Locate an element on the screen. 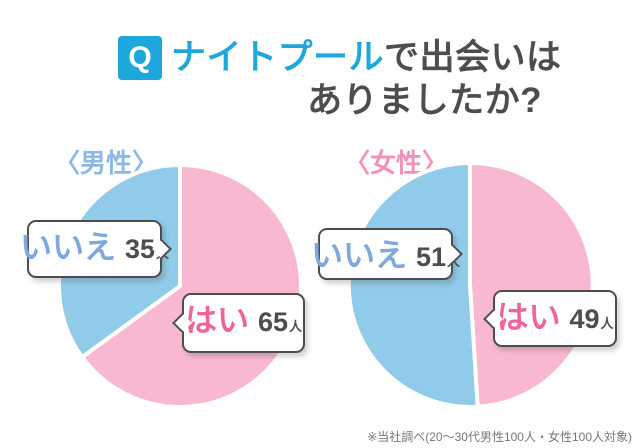 The image size is (640, 448). female-no-callout: いいえ 51 人 is located at coordinates (387, 254).